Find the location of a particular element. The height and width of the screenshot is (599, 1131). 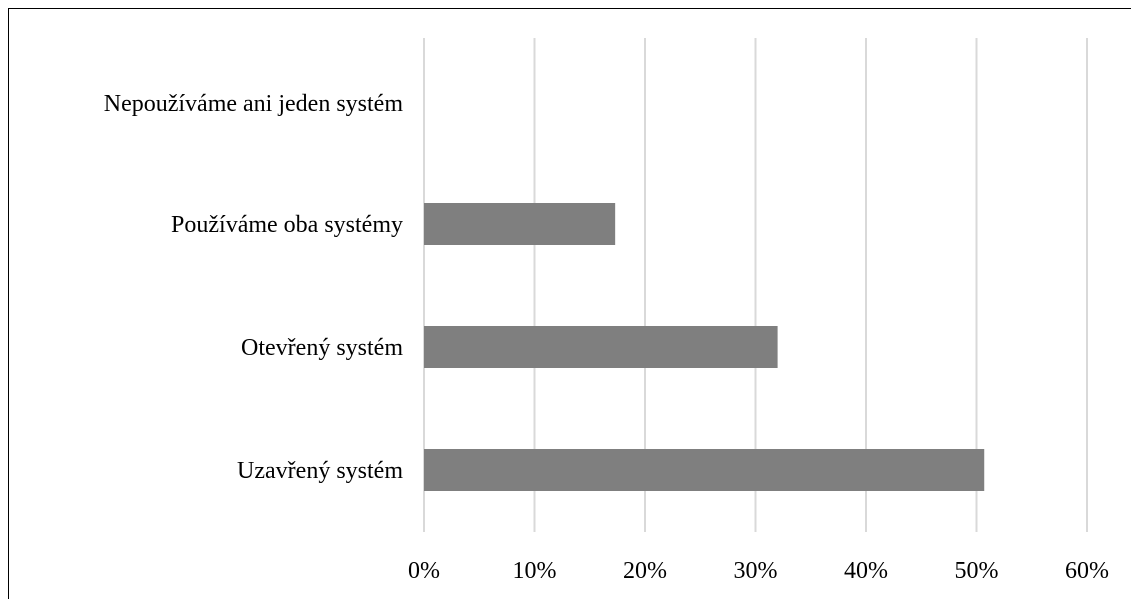

tick-label-20: 20% is located at coordinates (645, 571).